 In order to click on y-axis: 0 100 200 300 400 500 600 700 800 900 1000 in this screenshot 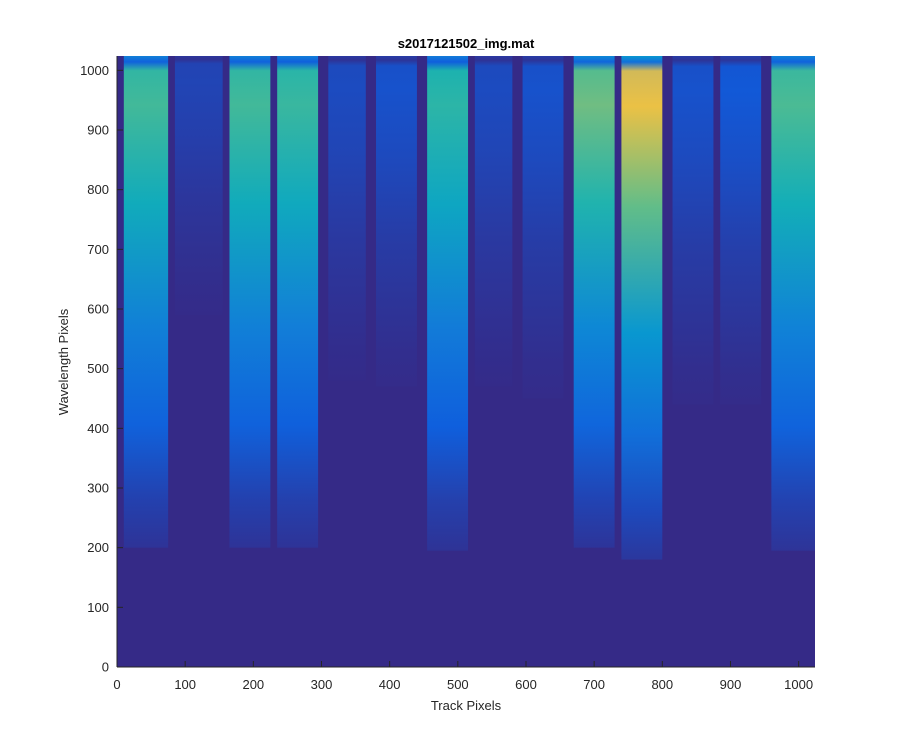, I will do `click(101, 369)`.